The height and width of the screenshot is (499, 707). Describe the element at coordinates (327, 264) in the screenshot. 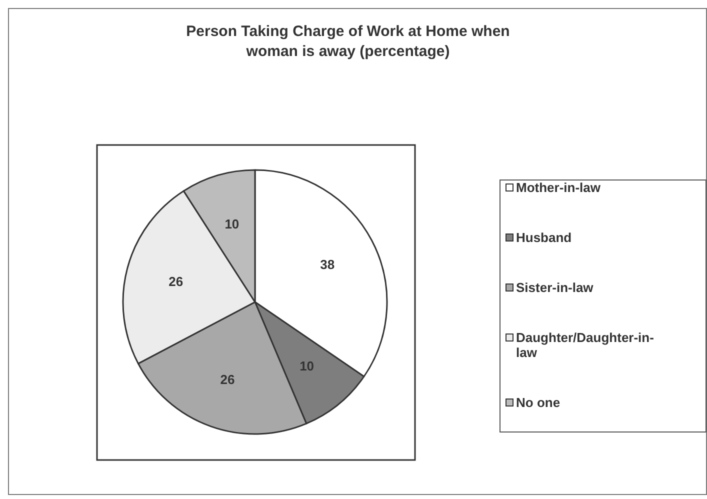

I see `data-label: 38` at that location.